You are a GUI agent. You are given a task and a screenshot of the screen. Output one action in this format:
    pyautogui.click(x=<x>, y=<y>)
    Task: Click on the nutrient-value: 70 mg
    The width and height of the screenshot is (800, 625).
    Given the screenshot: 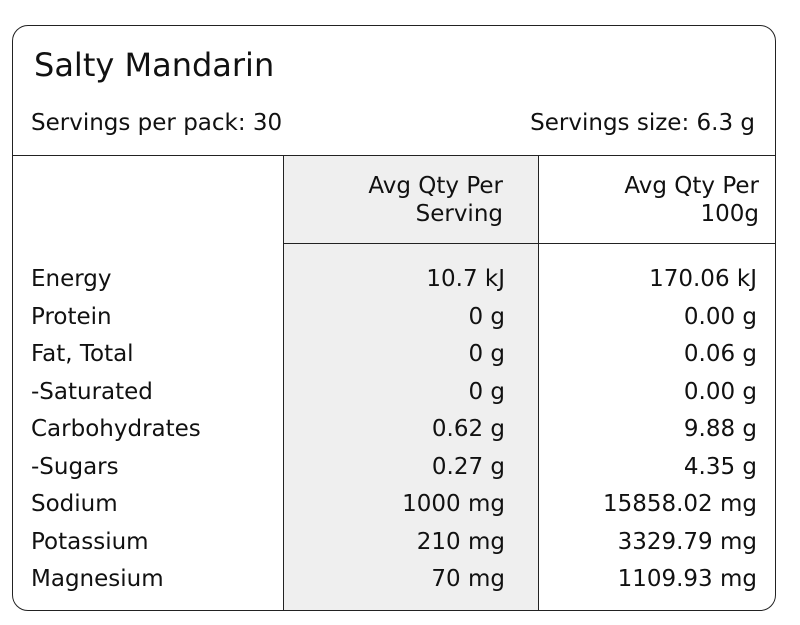 What is the action you would take?
    pyautogui.click(x=468, y=579)
    